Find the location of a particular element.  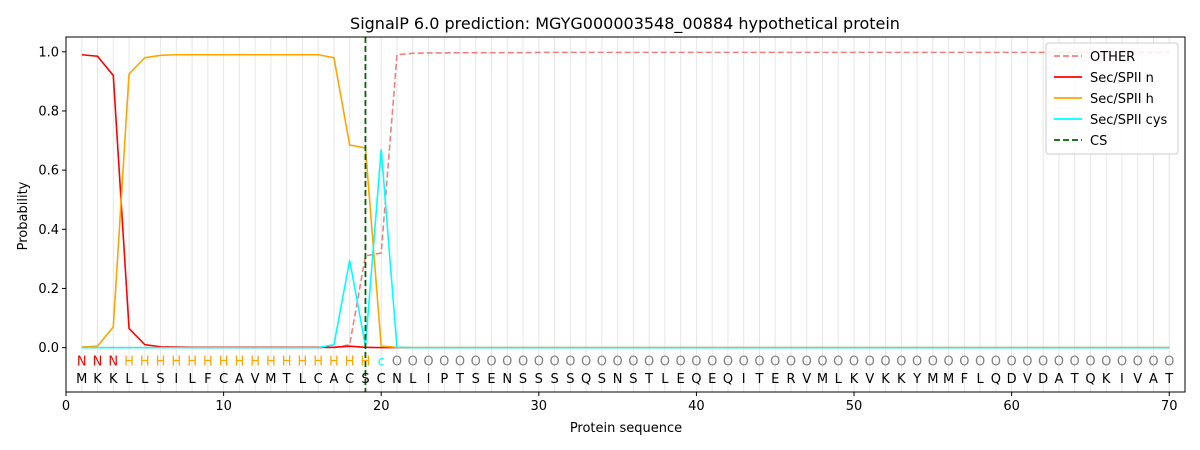

legend: OTHER Sec/SPII n Sec/SPII h Sec/SPII cys CS is located at coordinates (1112, 98).